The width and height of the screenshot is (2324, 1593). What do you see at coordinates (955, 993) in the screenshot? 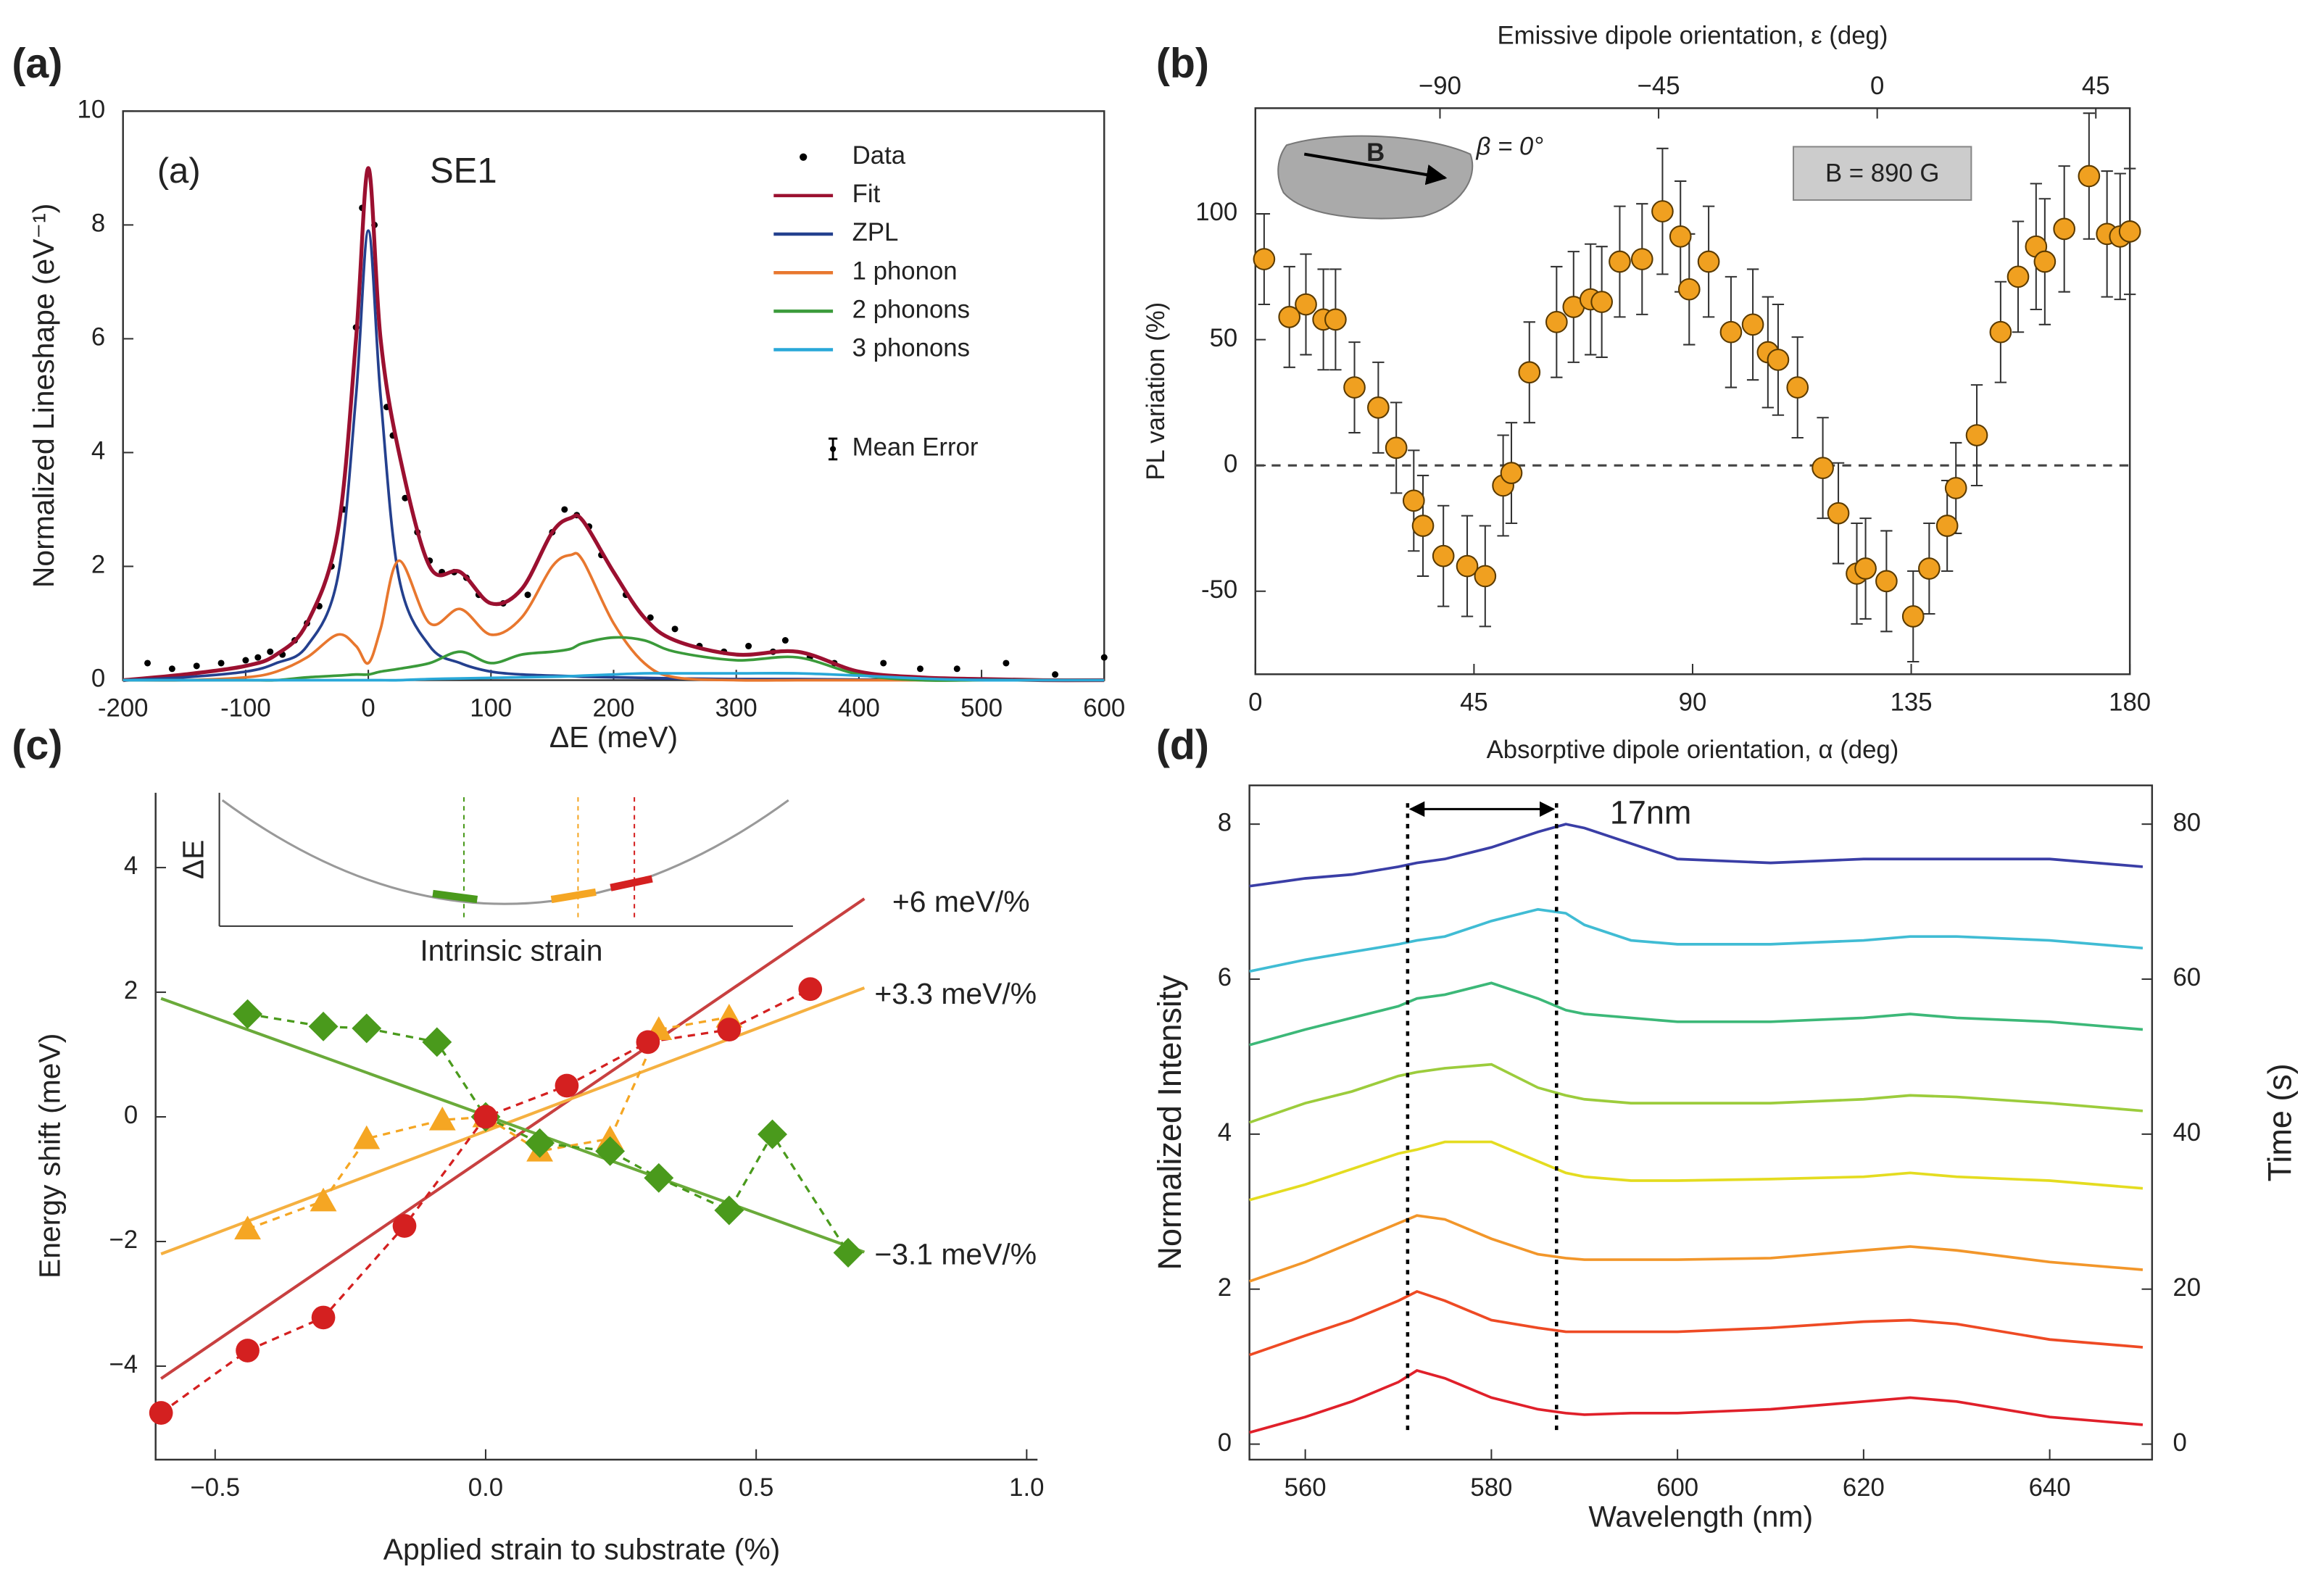
I see `fit-label: +3.3 meV/%` at bounding box center [955, 993].